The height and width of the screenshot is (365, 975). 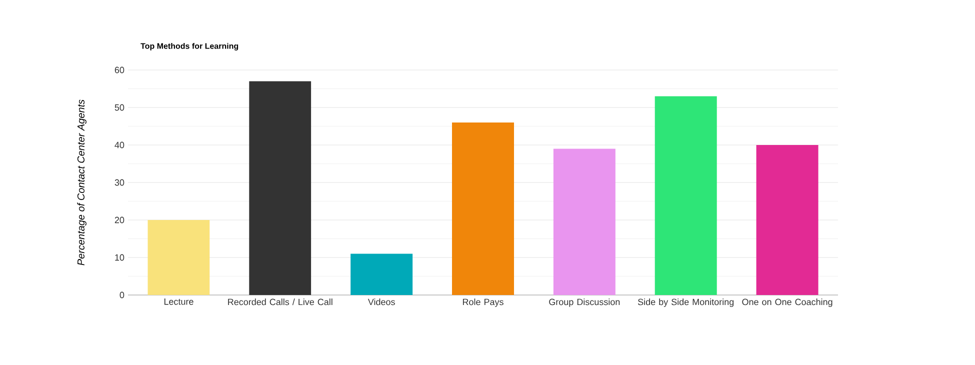 What do you see at coordinates (119, 107) in the screenshot?
I see `y-tick-label: 50` at bounding box center [119, 107].